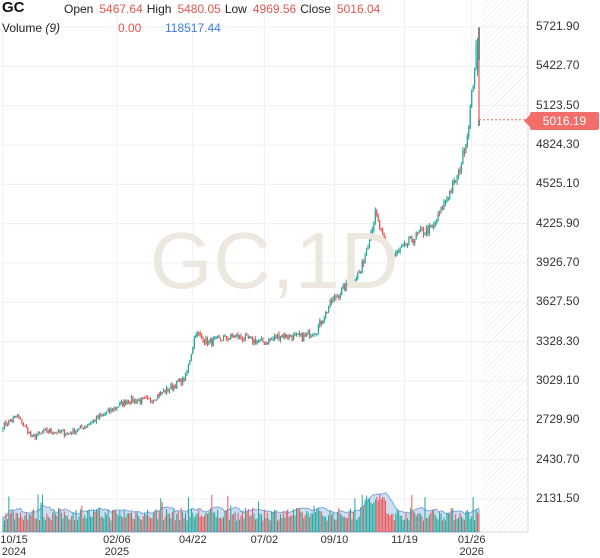 This screenshot has width=600, height=558. Describe the element at coordinates (18, 546) in the screenshot. I see `time-tick-label: 10/15 2024` at that location.